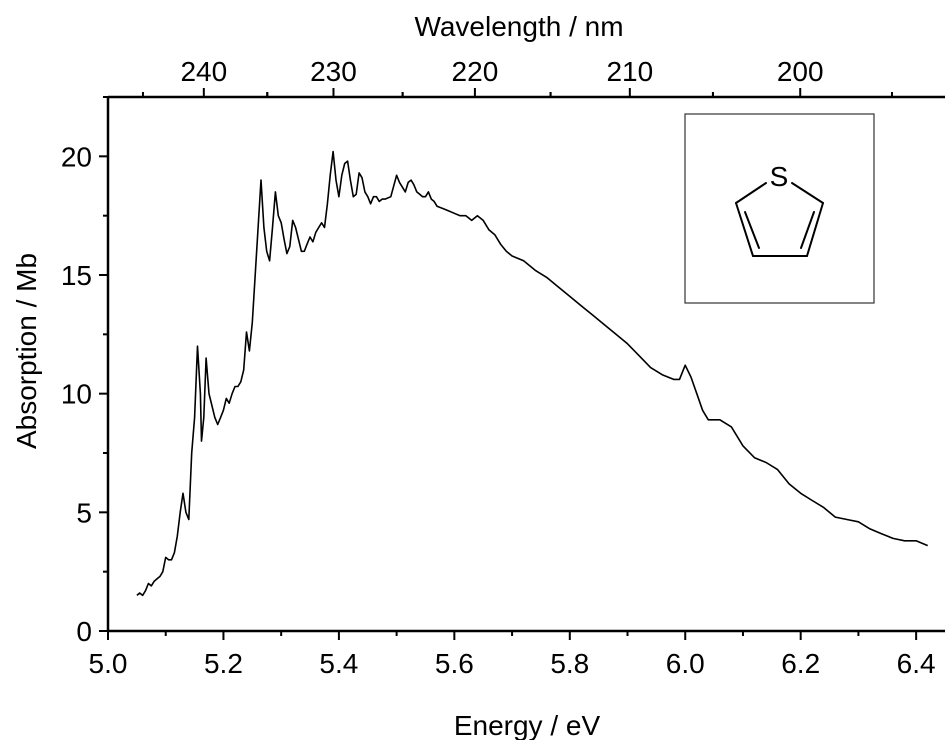 The width and height of the screenshot is (945, 740). I want to click on top-axis-label: Wavelength / nm, so click(518, 26).